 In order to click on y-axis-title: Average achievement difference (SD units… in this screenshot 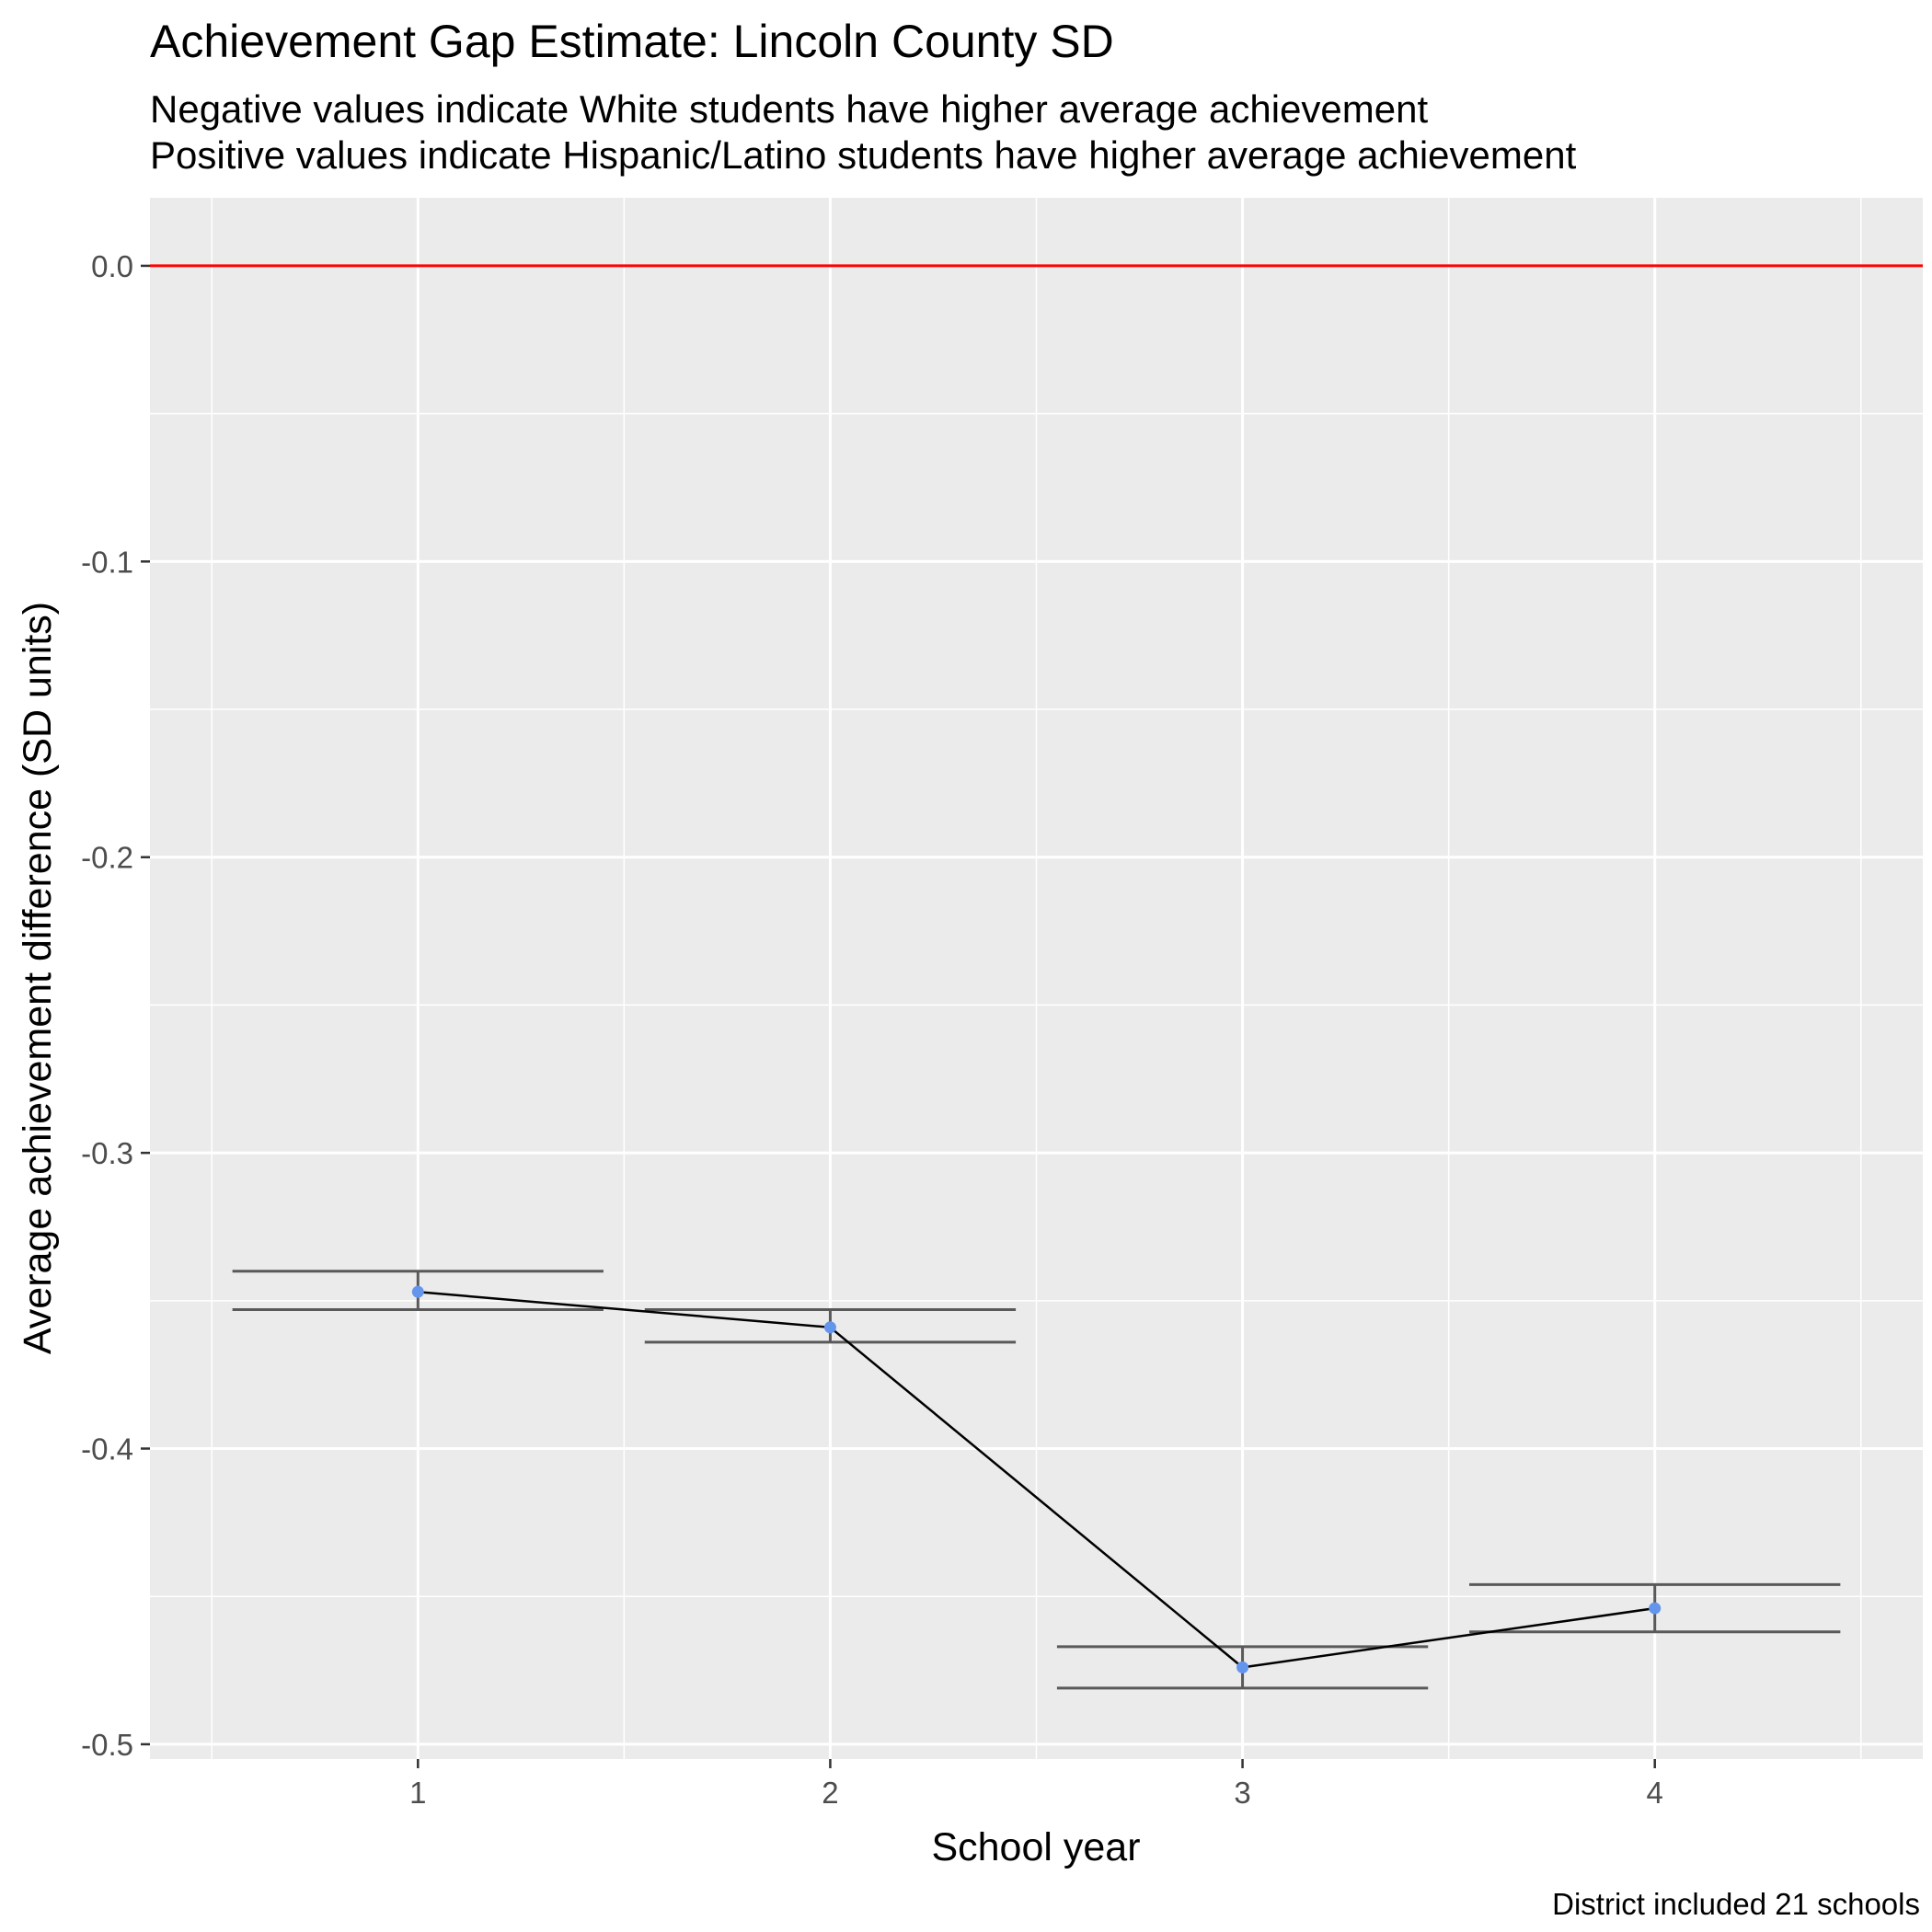, I will do `click(38, 978)`.